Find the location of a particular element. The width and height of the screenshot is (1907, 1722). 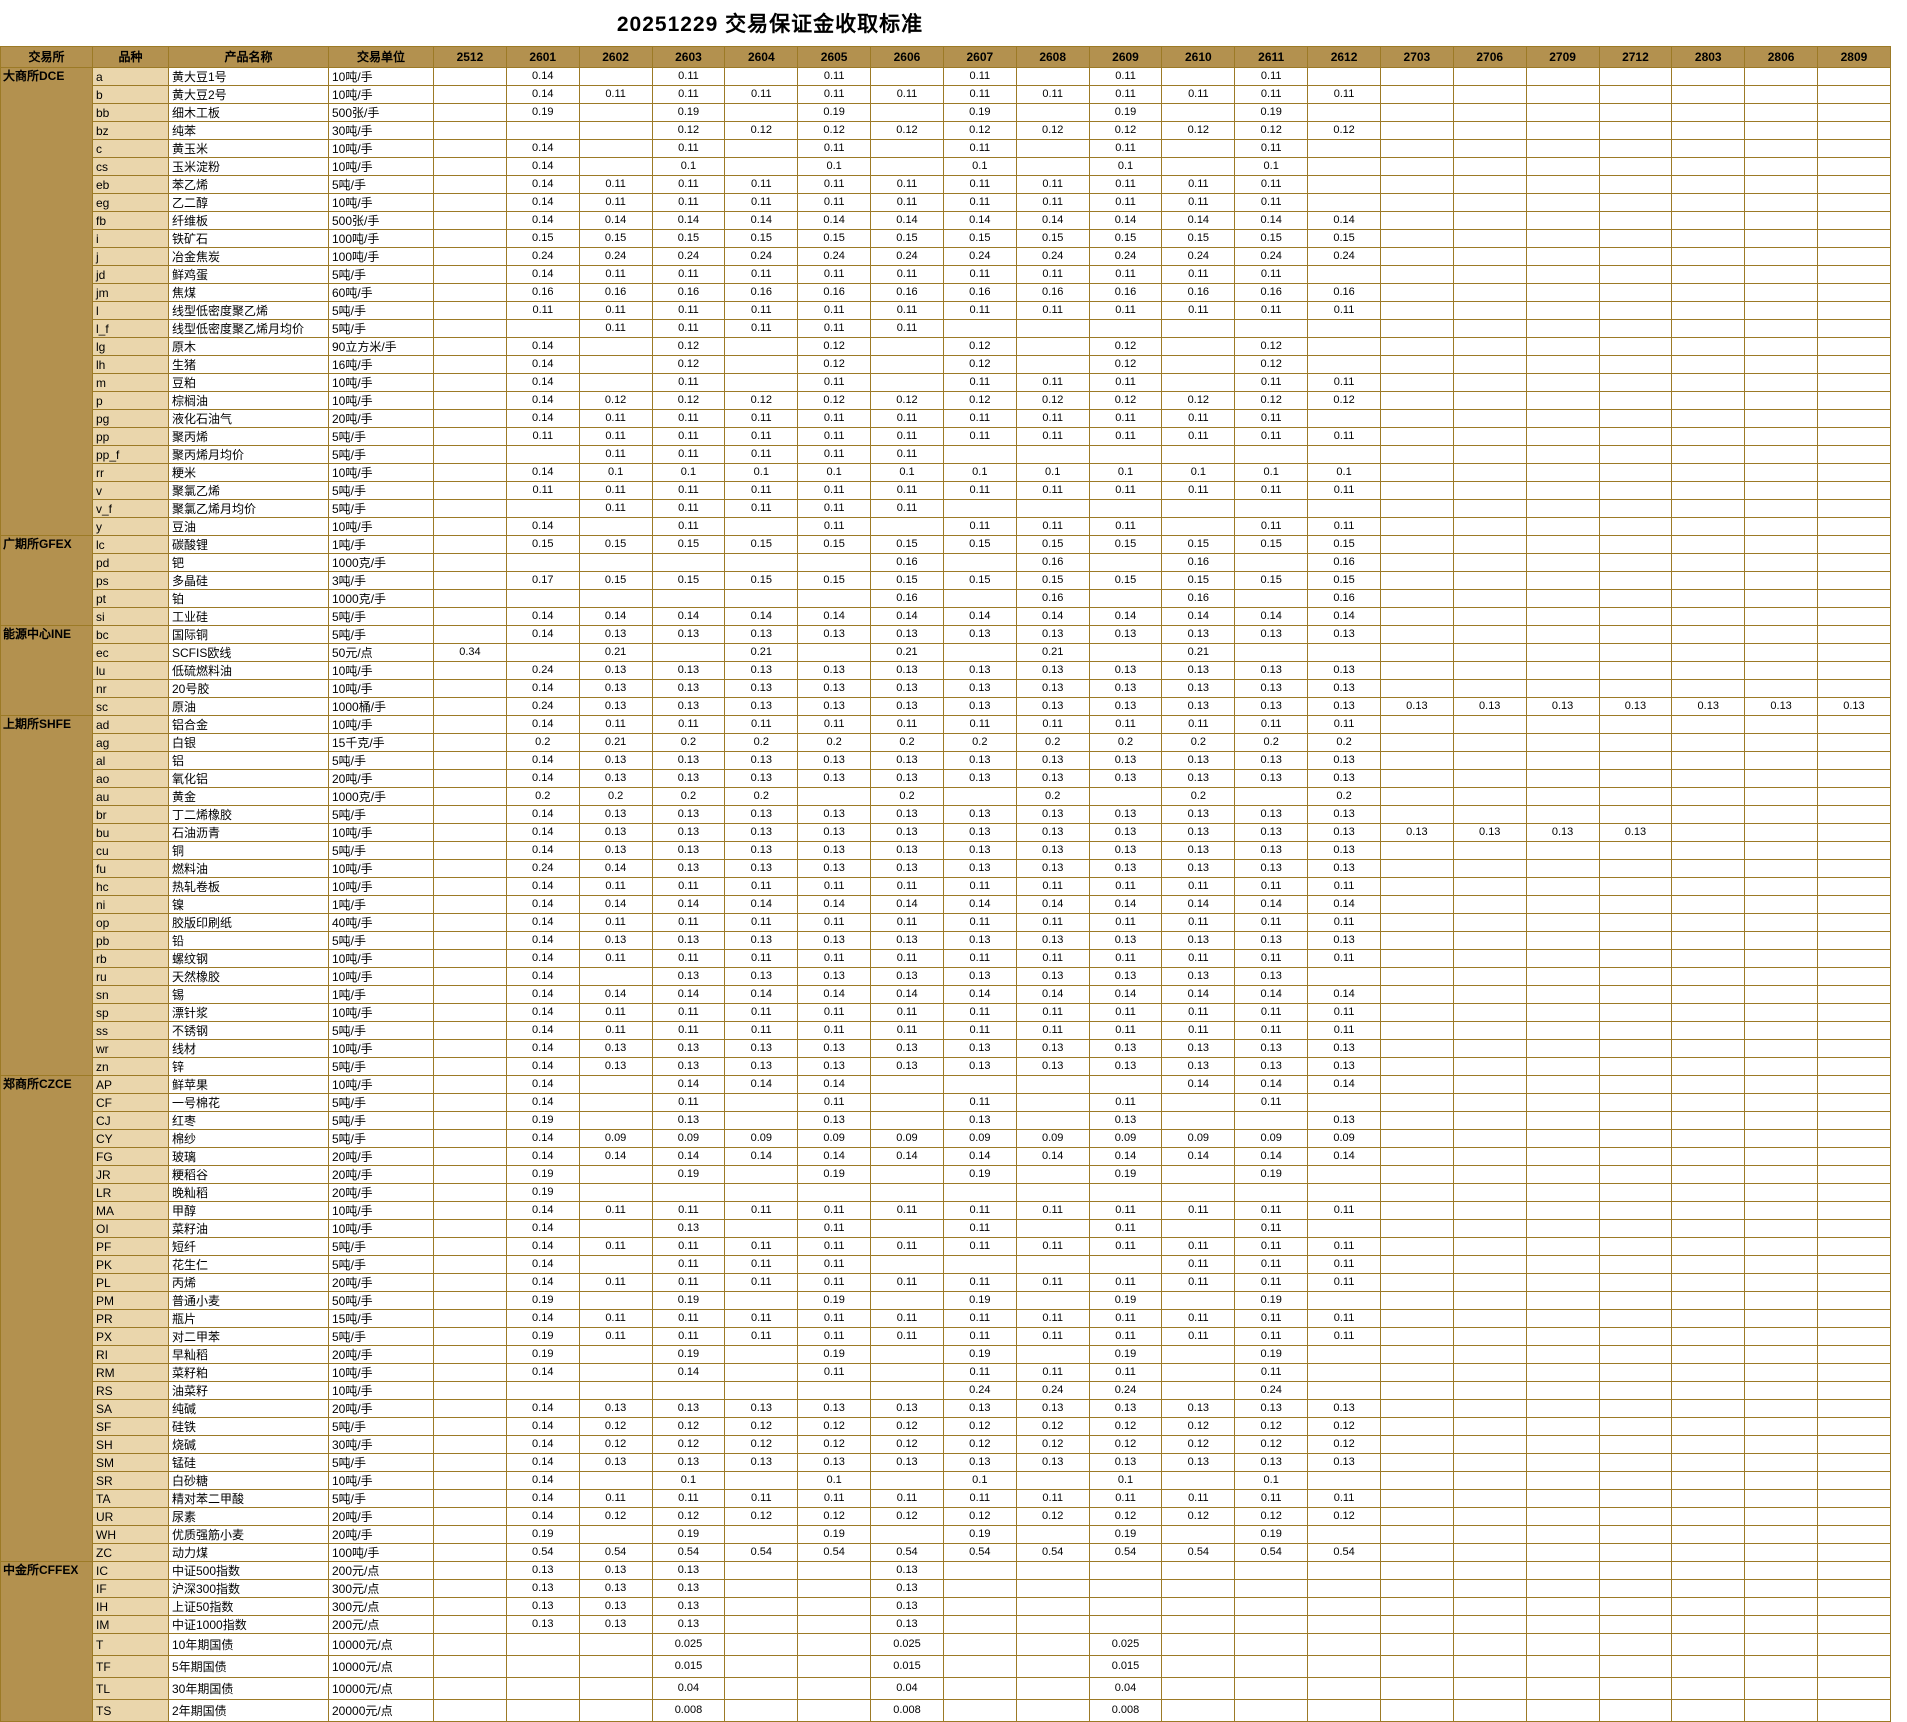

product-name-cell: 粳稻谷 is located at coordinates (248, 1174).